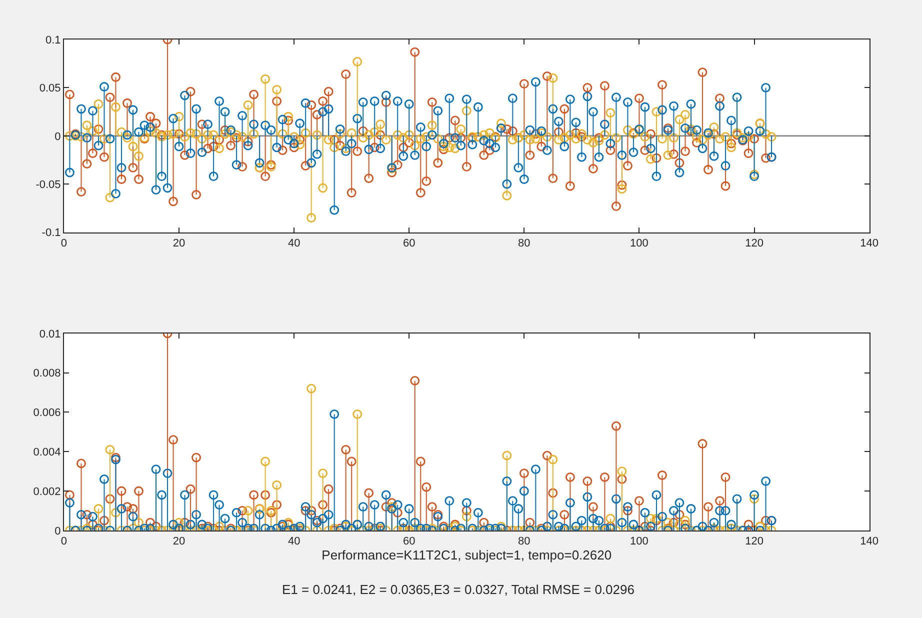 This screenshot has height=618, width=922. What do you see at coordinates (47, 374) in the screenshot?
I see `y-tick-label: 0.008` at bounding box center [47, 374].